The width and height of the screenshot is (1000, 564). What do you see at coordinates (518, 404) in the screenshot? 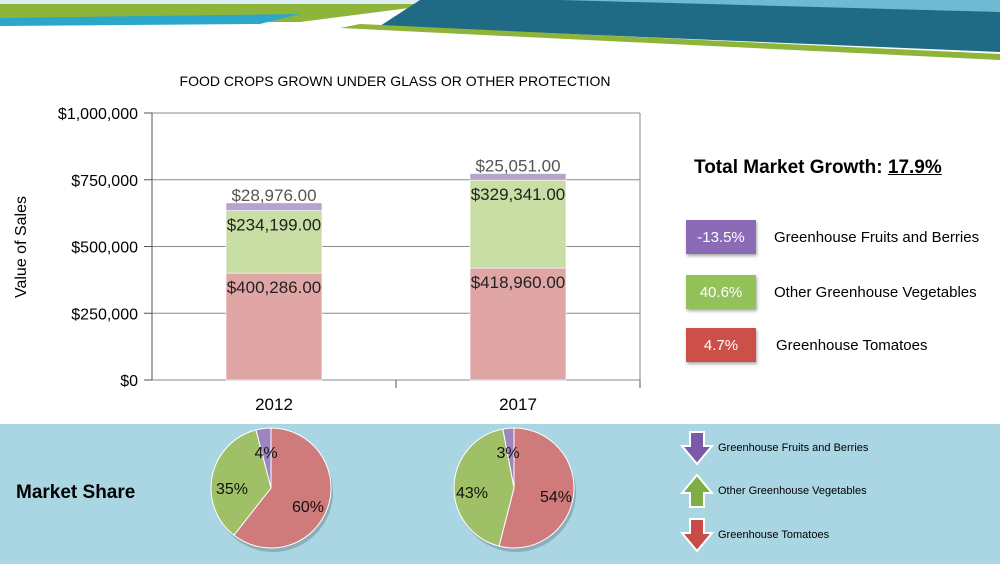
I see `x-tick-label: 2017` at bounding box center [518, 404].